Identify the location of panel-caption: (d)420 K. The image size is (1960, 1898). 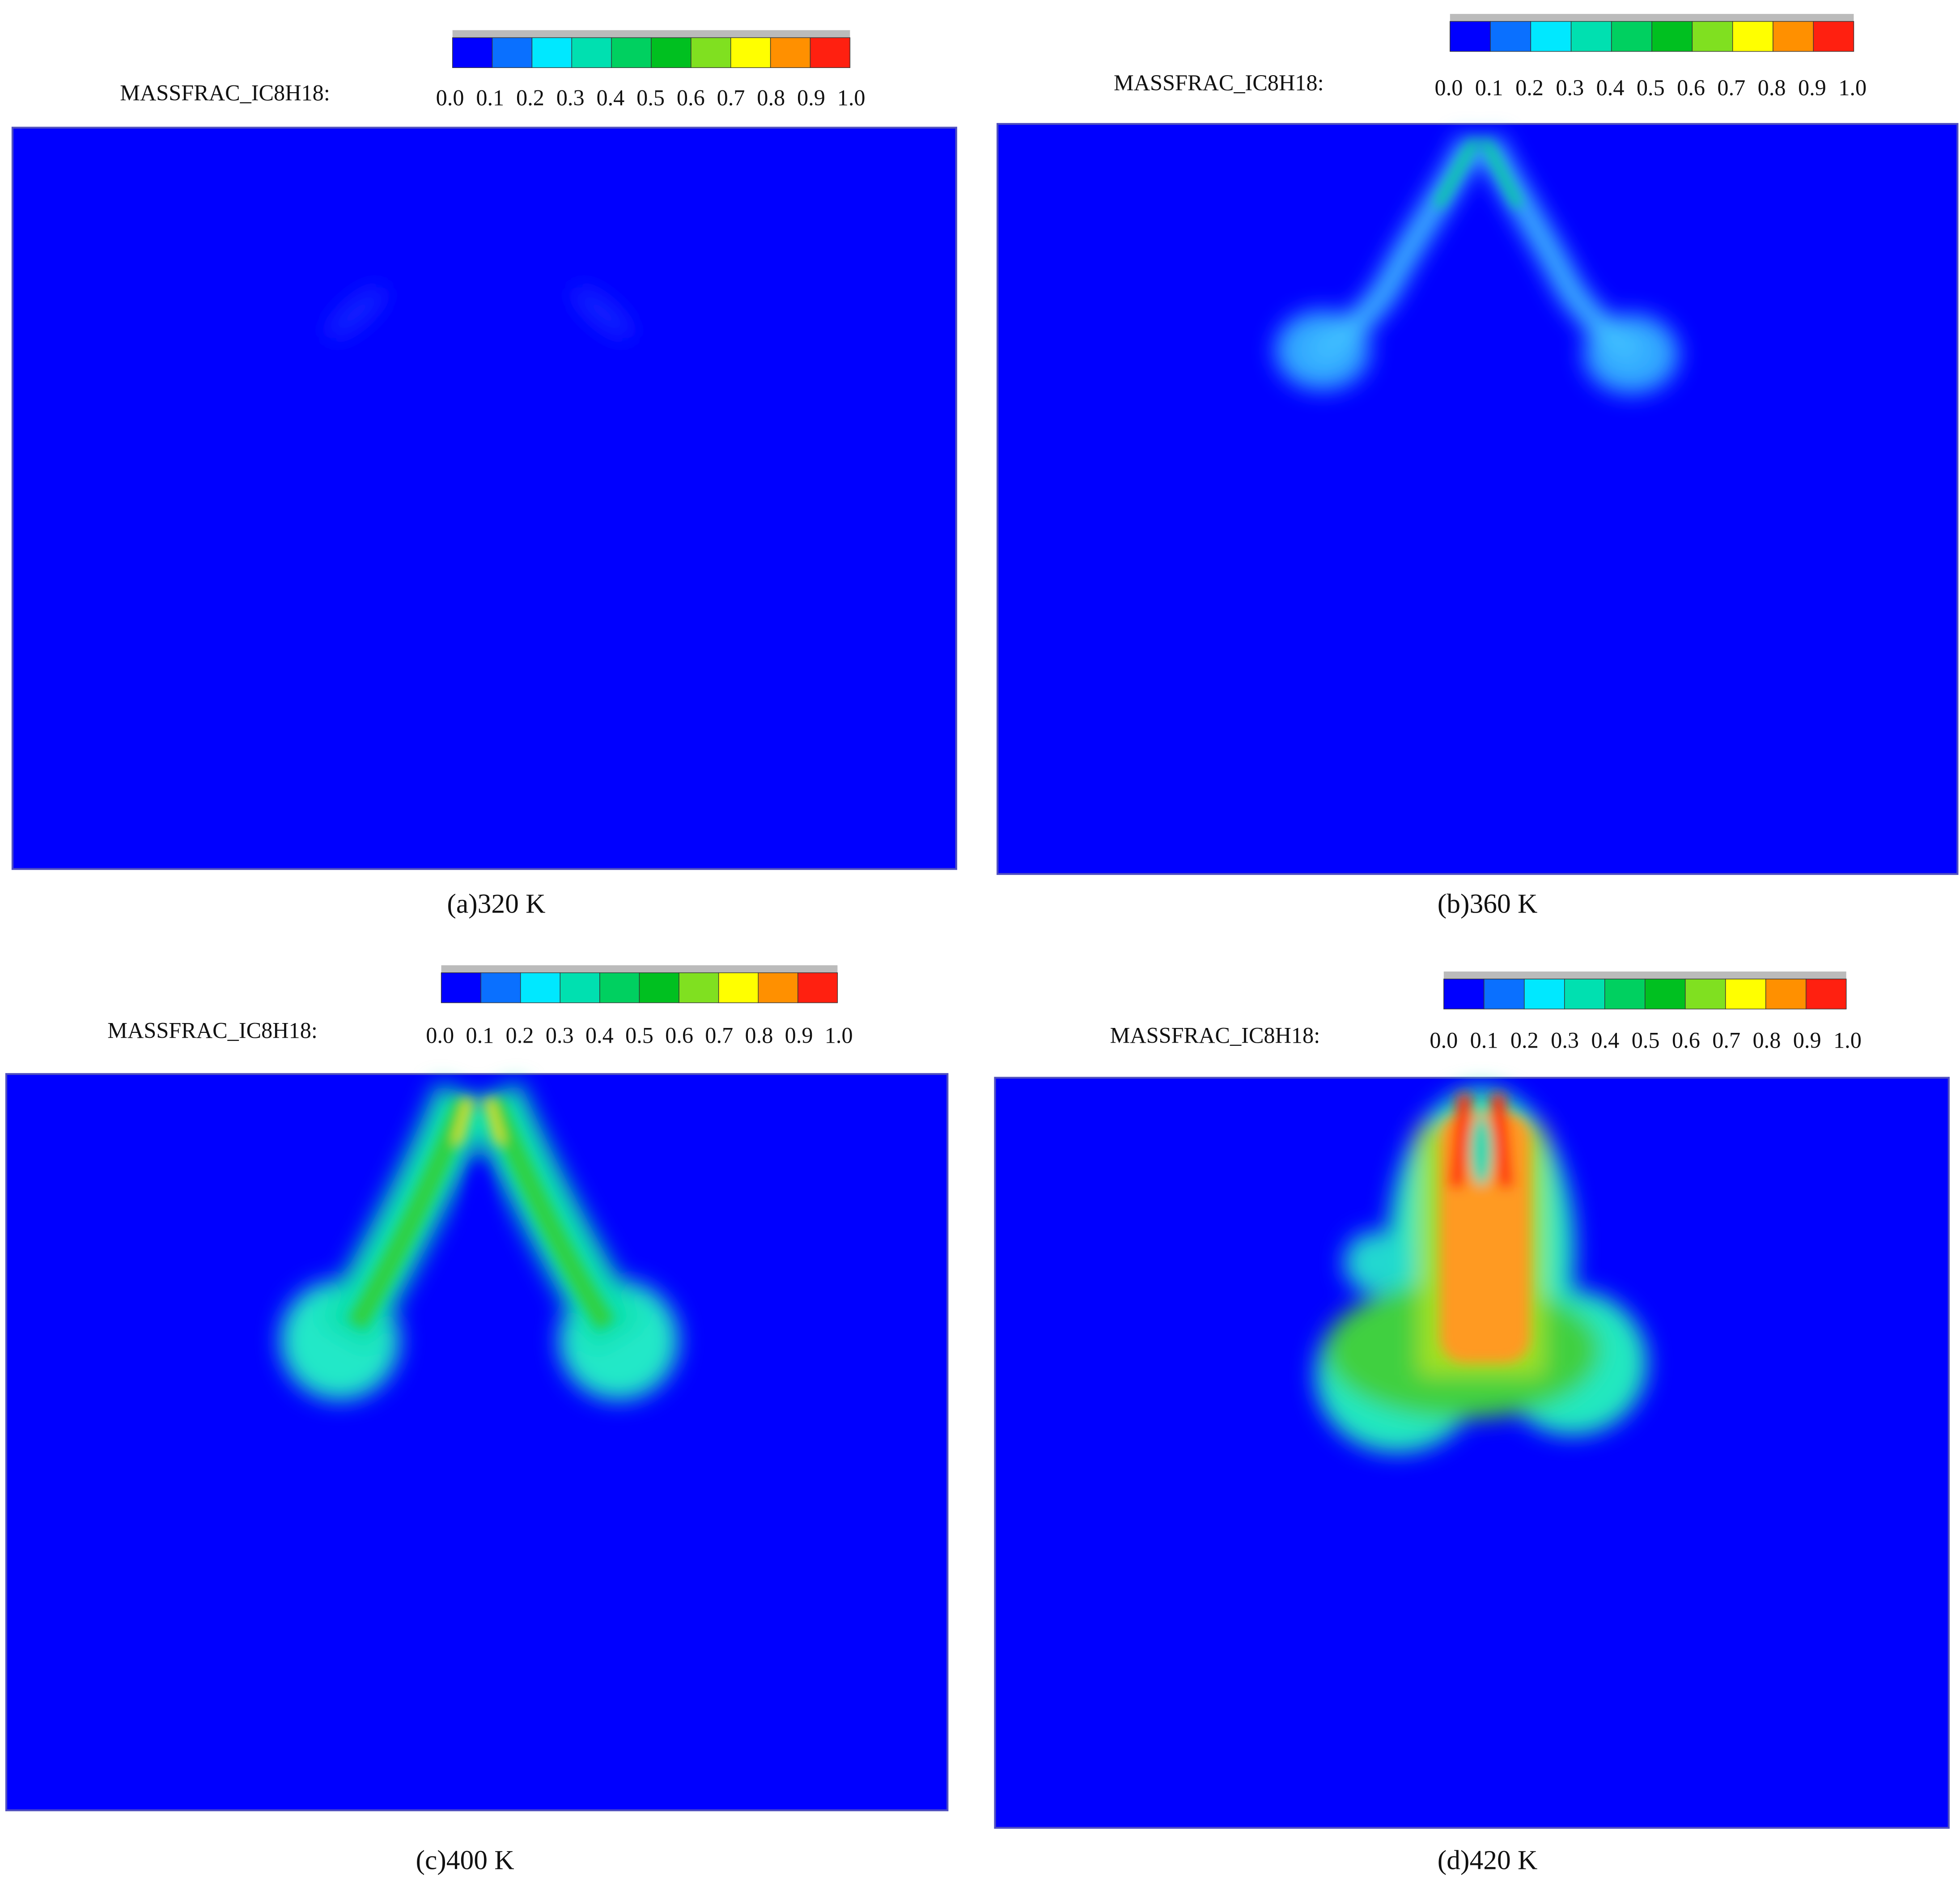
(1488, 1860).